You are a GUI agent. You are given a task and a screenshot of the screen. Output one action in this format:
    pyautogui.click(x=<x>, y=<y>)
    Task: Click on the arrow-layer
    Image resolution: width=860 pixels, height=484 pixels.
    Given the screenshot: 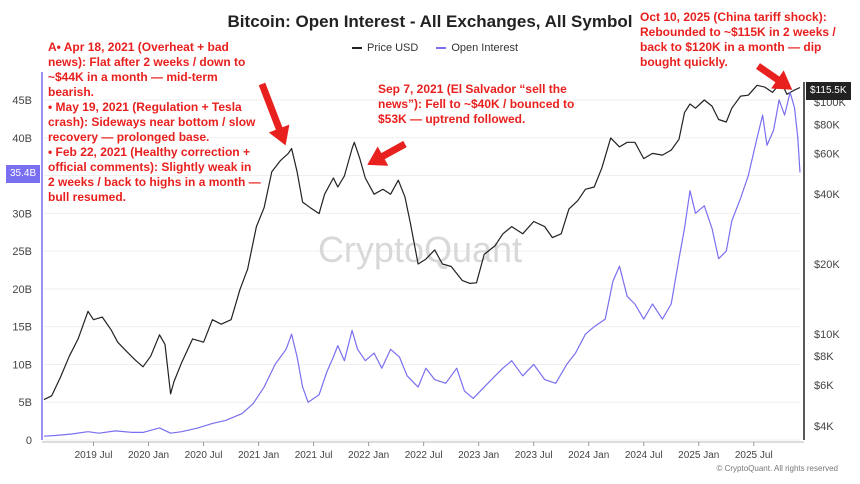 What is the action you would take?
    pyautogui.click(x=525, y=114)
    